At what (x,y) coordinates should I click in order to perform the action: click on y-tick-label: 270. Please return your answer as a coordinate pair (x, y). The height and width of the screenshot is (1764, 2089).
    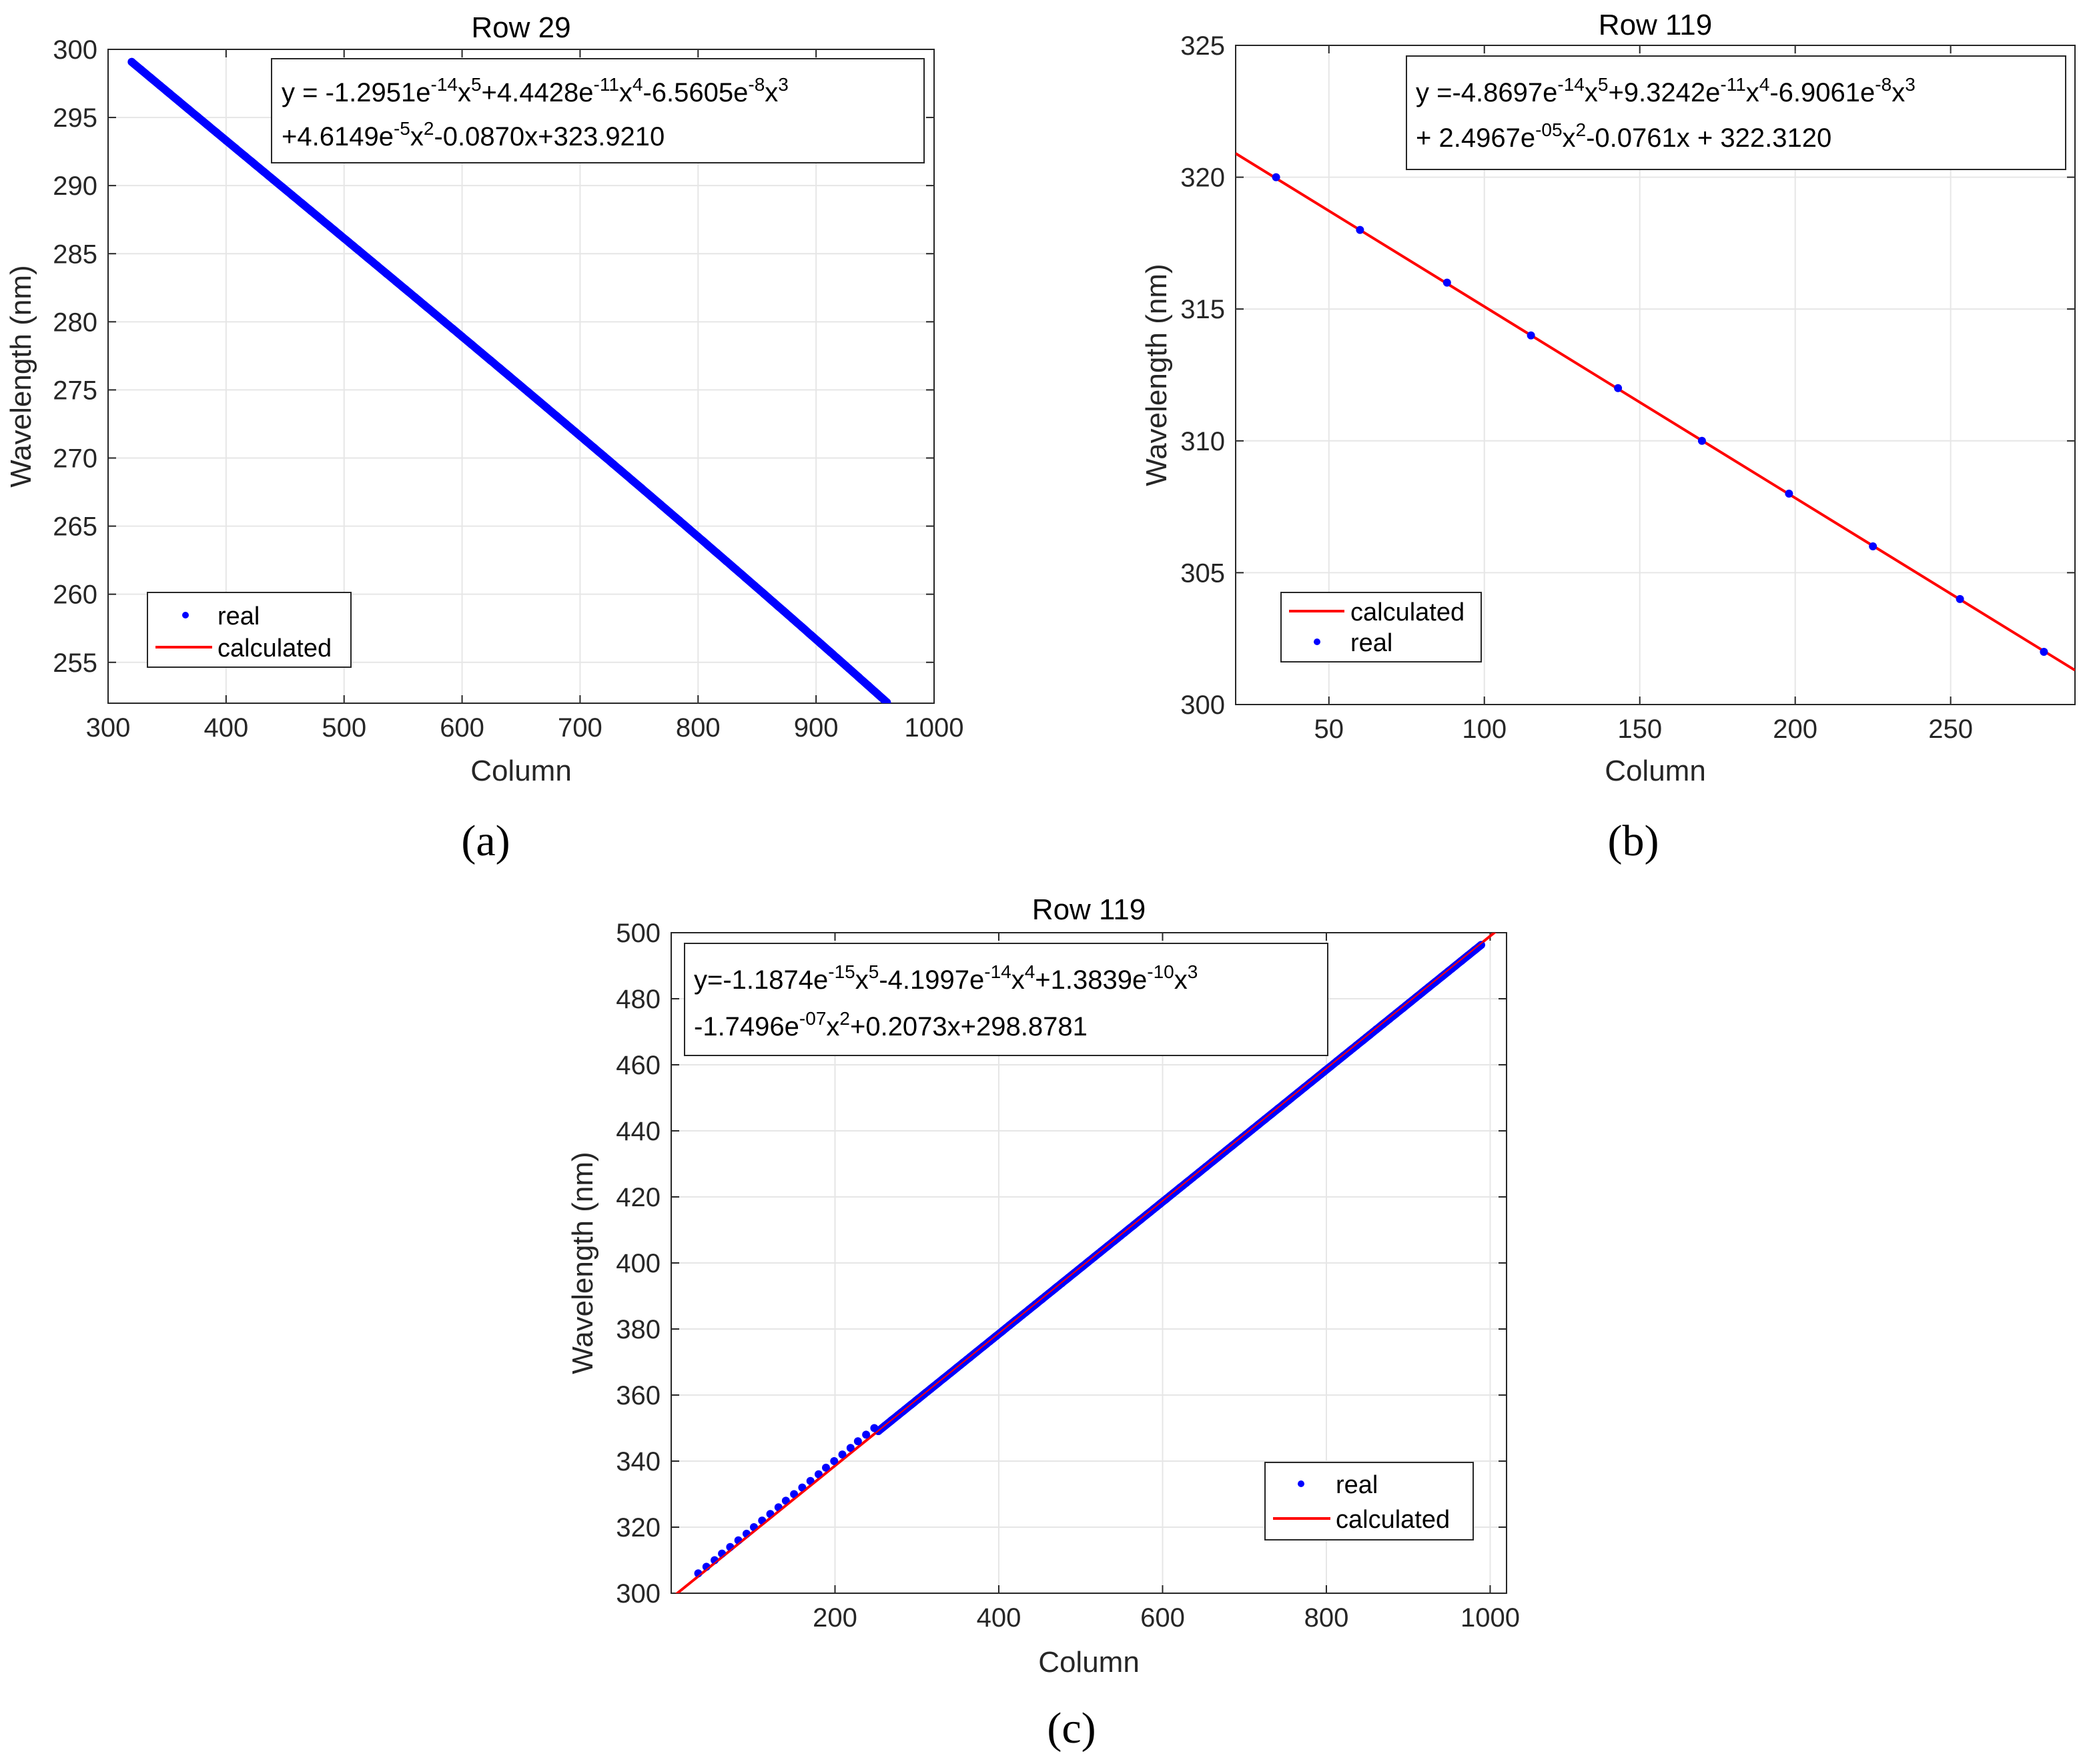
    Looking at the image, I should click on (75, 459).